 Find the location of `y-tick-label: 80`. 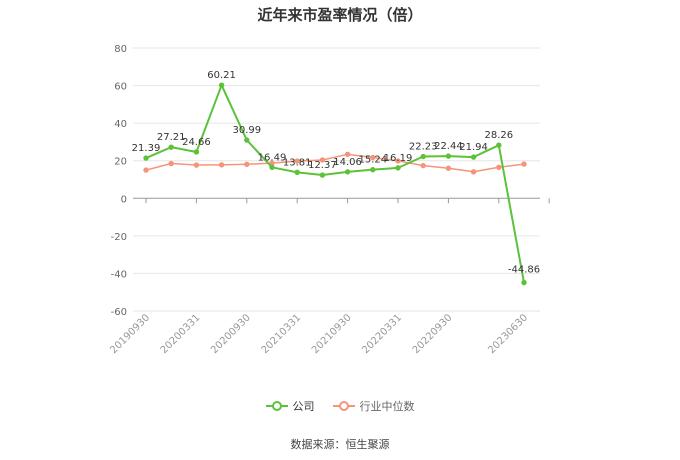

y-tick-label: 80 is located at coordinates (120, 49).